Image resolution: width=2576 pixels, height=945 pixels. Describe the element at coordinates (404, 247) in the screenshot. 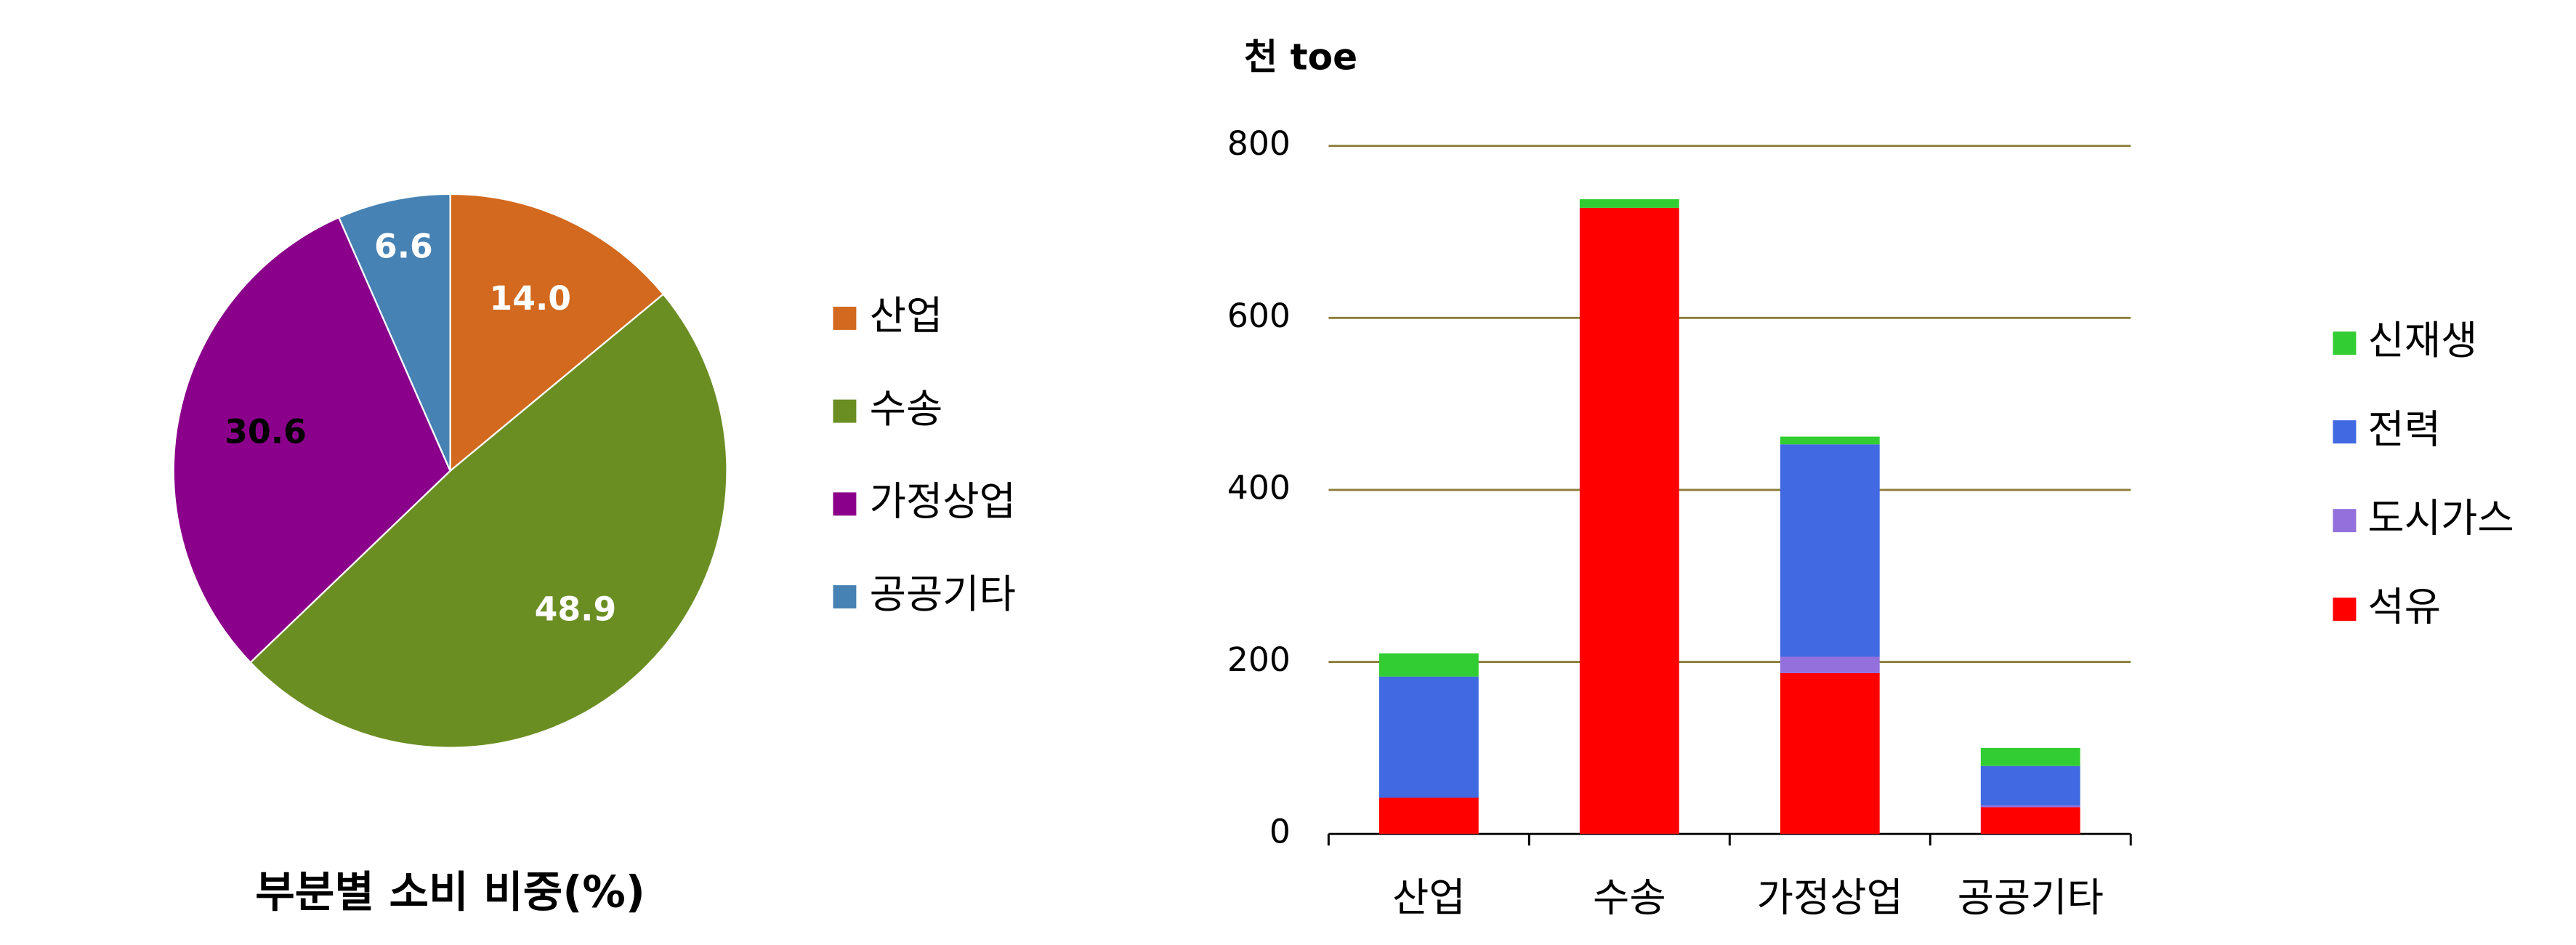

I see `data-label: 6.6` at that location.